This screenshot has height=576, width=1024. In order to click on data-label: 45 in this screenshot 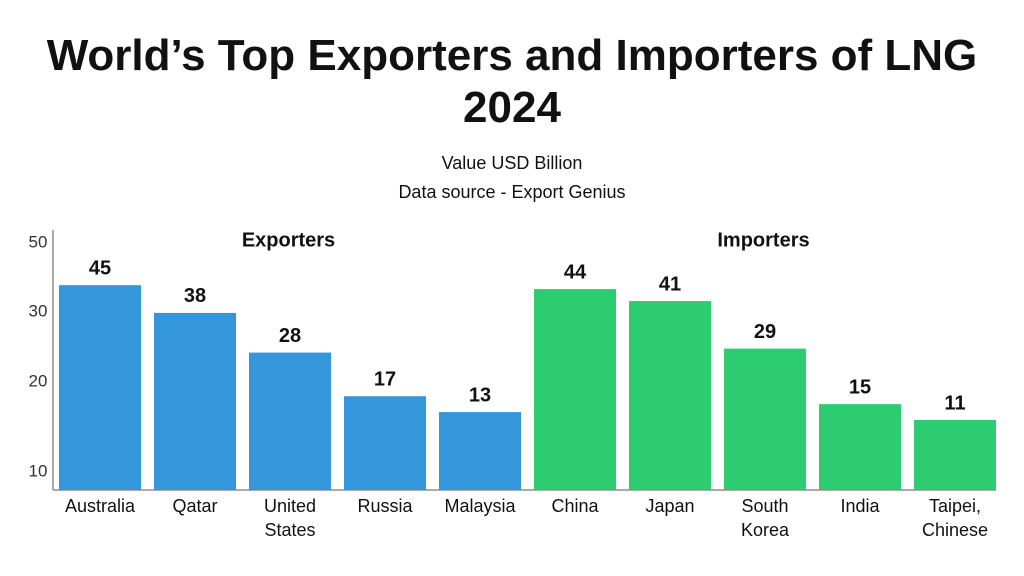, I will do `click(100, 268)`.